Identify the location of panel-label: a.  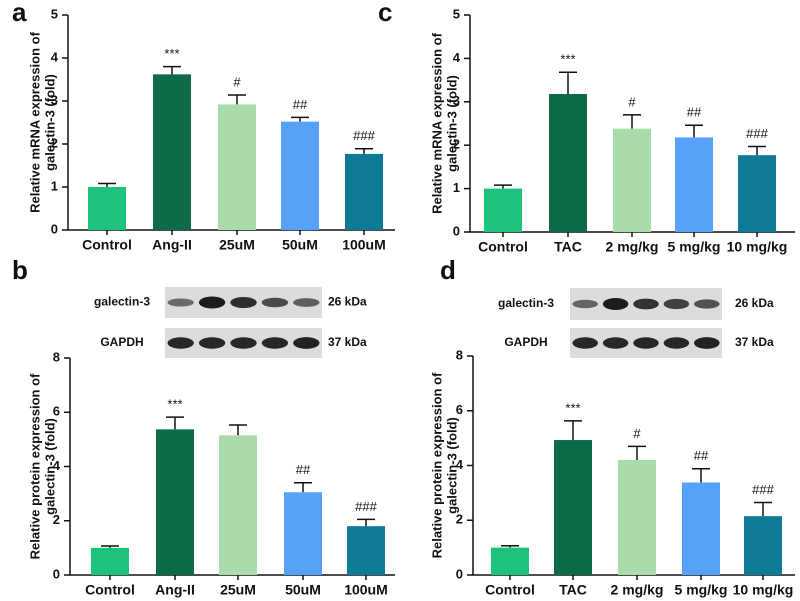
(19, 13).